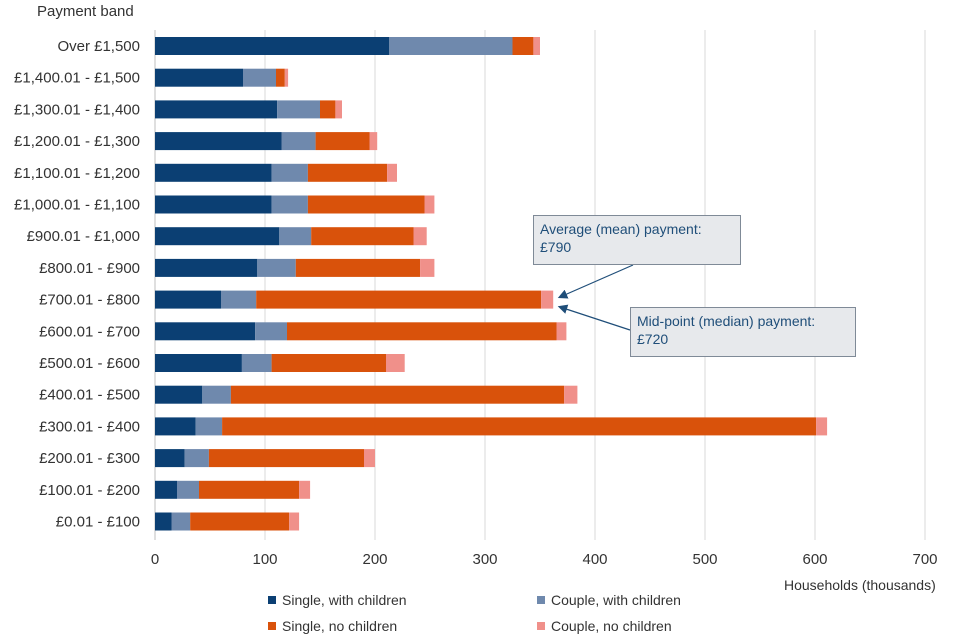  Describe the element at coordinates (653, 339) in the screenshot. I see `median-callout-value: £720` at that location.